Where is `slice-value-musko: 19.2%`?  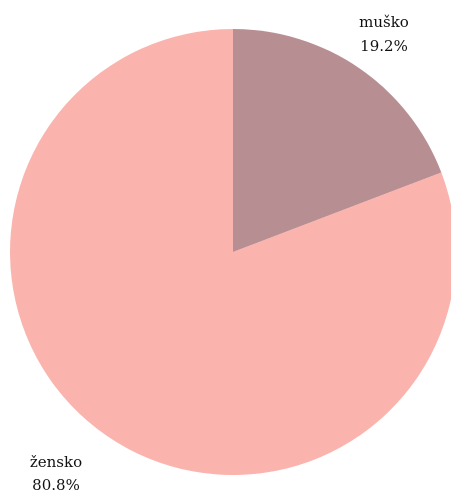
slice-value-musko: 19.2% is located at coordinates (384, 46).